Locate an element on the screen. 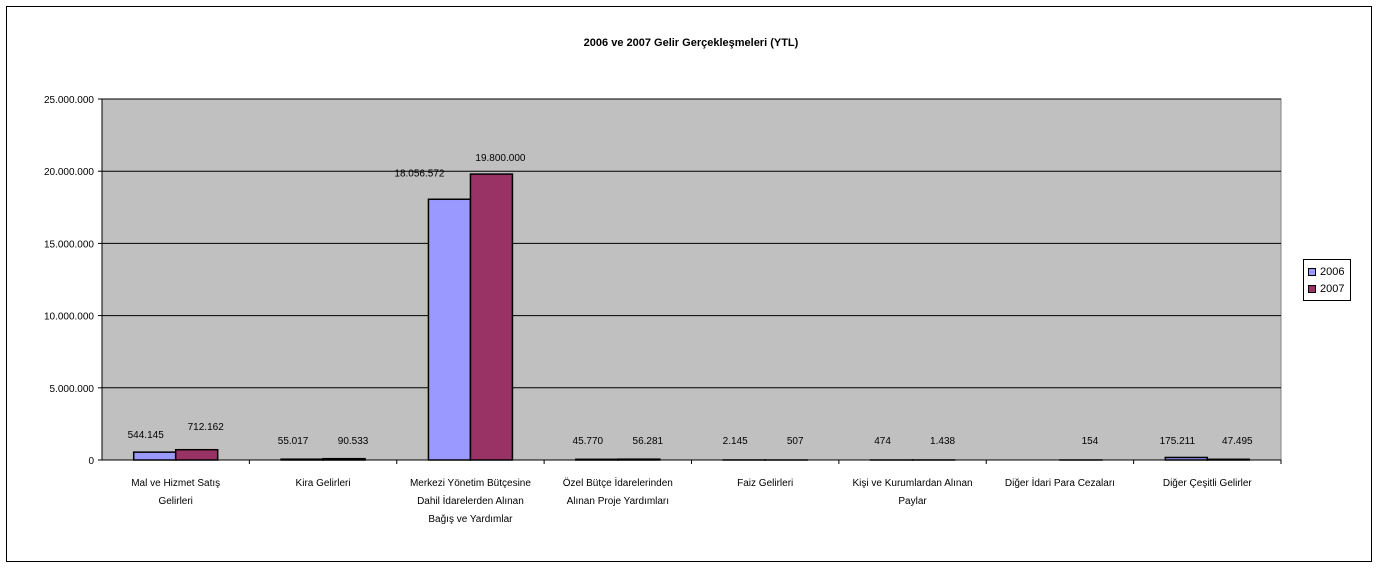 Image resolution: width=1382 pixels, height=568 pixels. data-label-2006: 45.770 is located at coordinates (588, 441).